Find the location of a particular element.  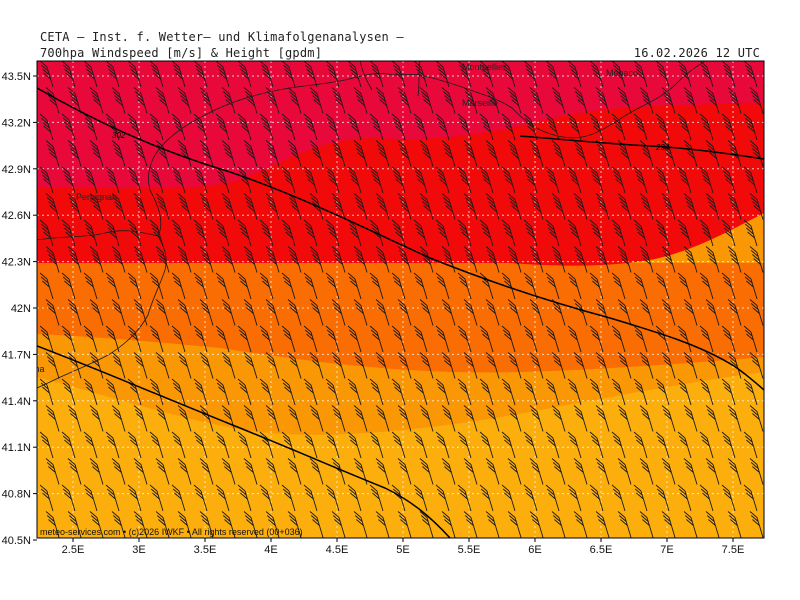

lon-label: 4E is located at coordinates (270, 550).